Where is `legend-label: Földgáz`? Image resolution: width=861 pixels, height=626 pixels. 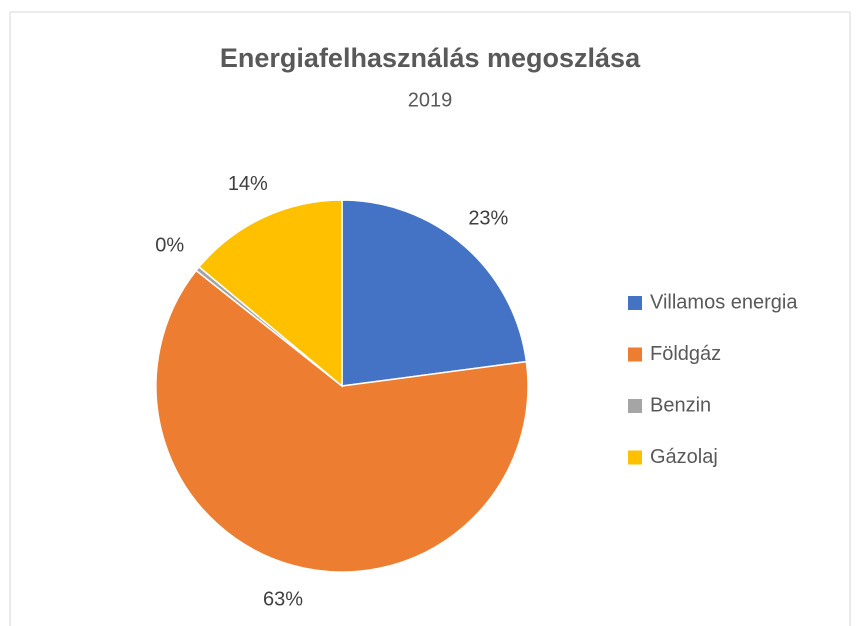 legend-label: Földgáz is located at coordinates (685, 354).